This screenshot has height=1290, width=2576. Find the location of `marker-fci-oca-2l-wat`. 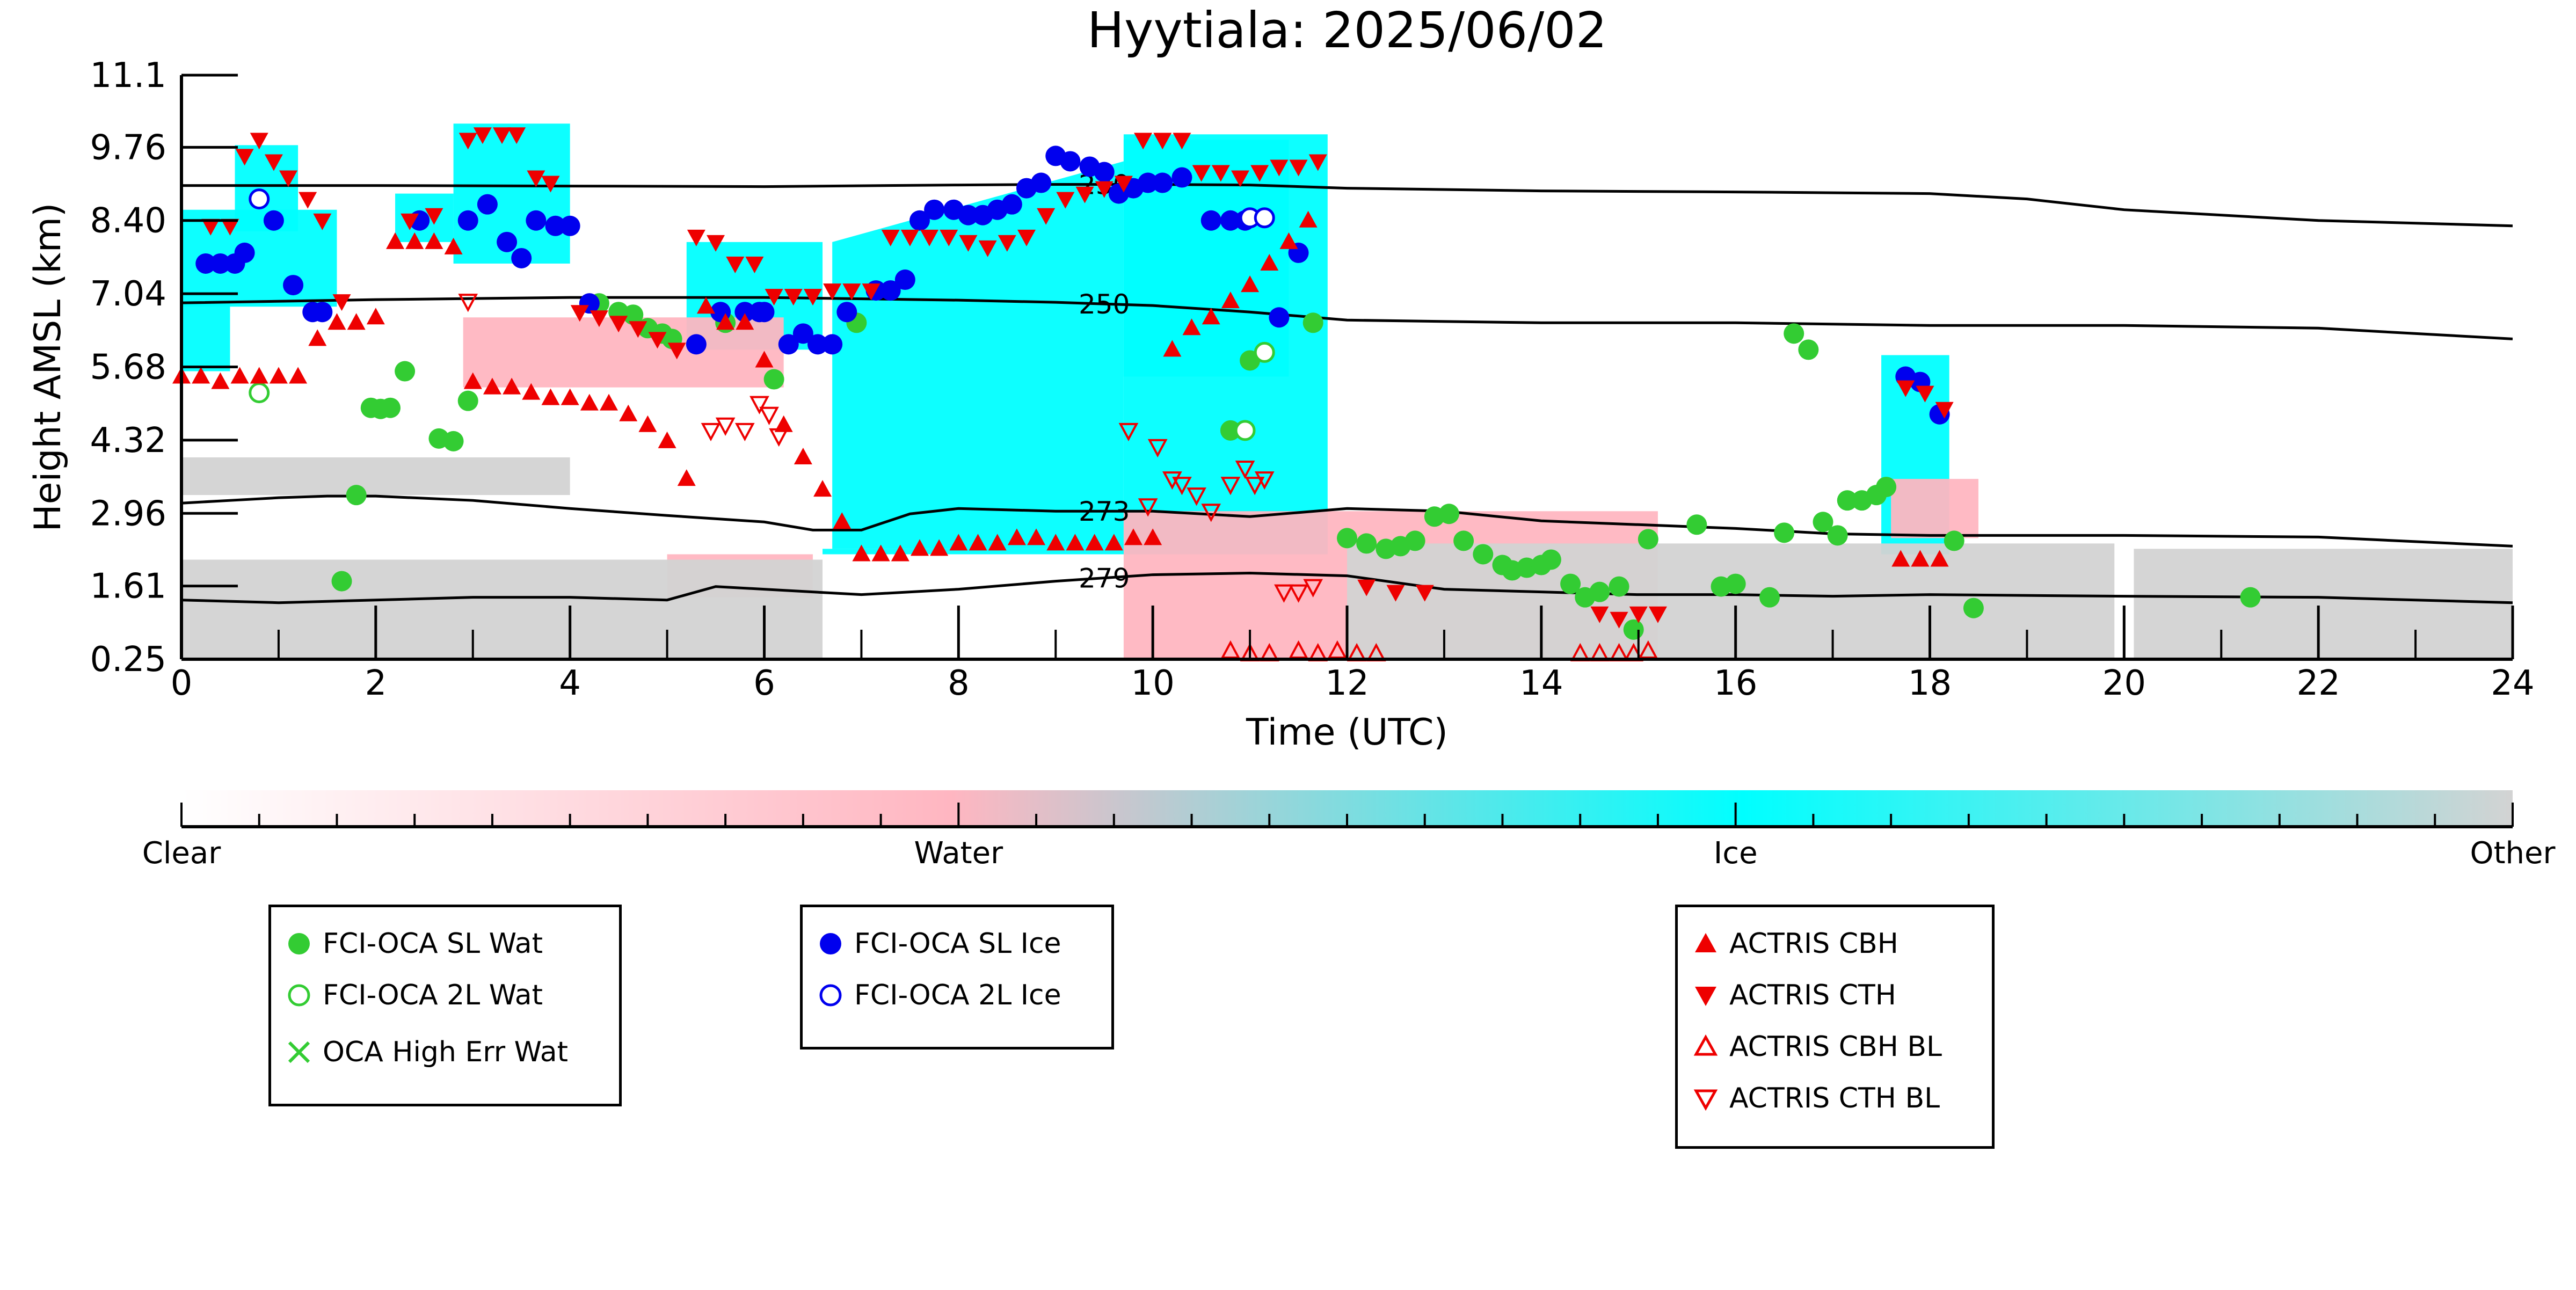

marker-fci-oca-2l-wat is located at coordinates (259, 393).